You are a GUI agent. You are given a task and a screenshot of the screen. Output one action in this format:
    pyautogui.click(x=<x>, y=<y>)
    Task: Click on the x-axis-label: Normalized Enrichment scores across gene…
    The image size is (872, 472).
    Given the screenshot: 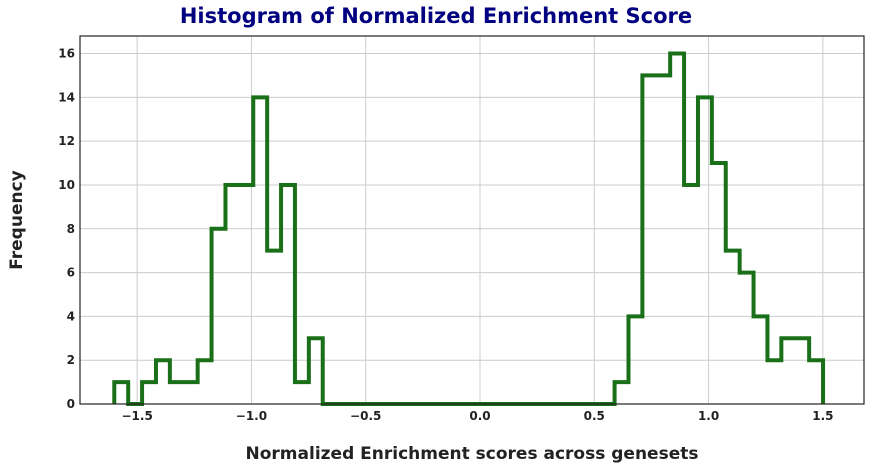 What is the action you would take?
    pyautogui.click(x=472, y=454)
    